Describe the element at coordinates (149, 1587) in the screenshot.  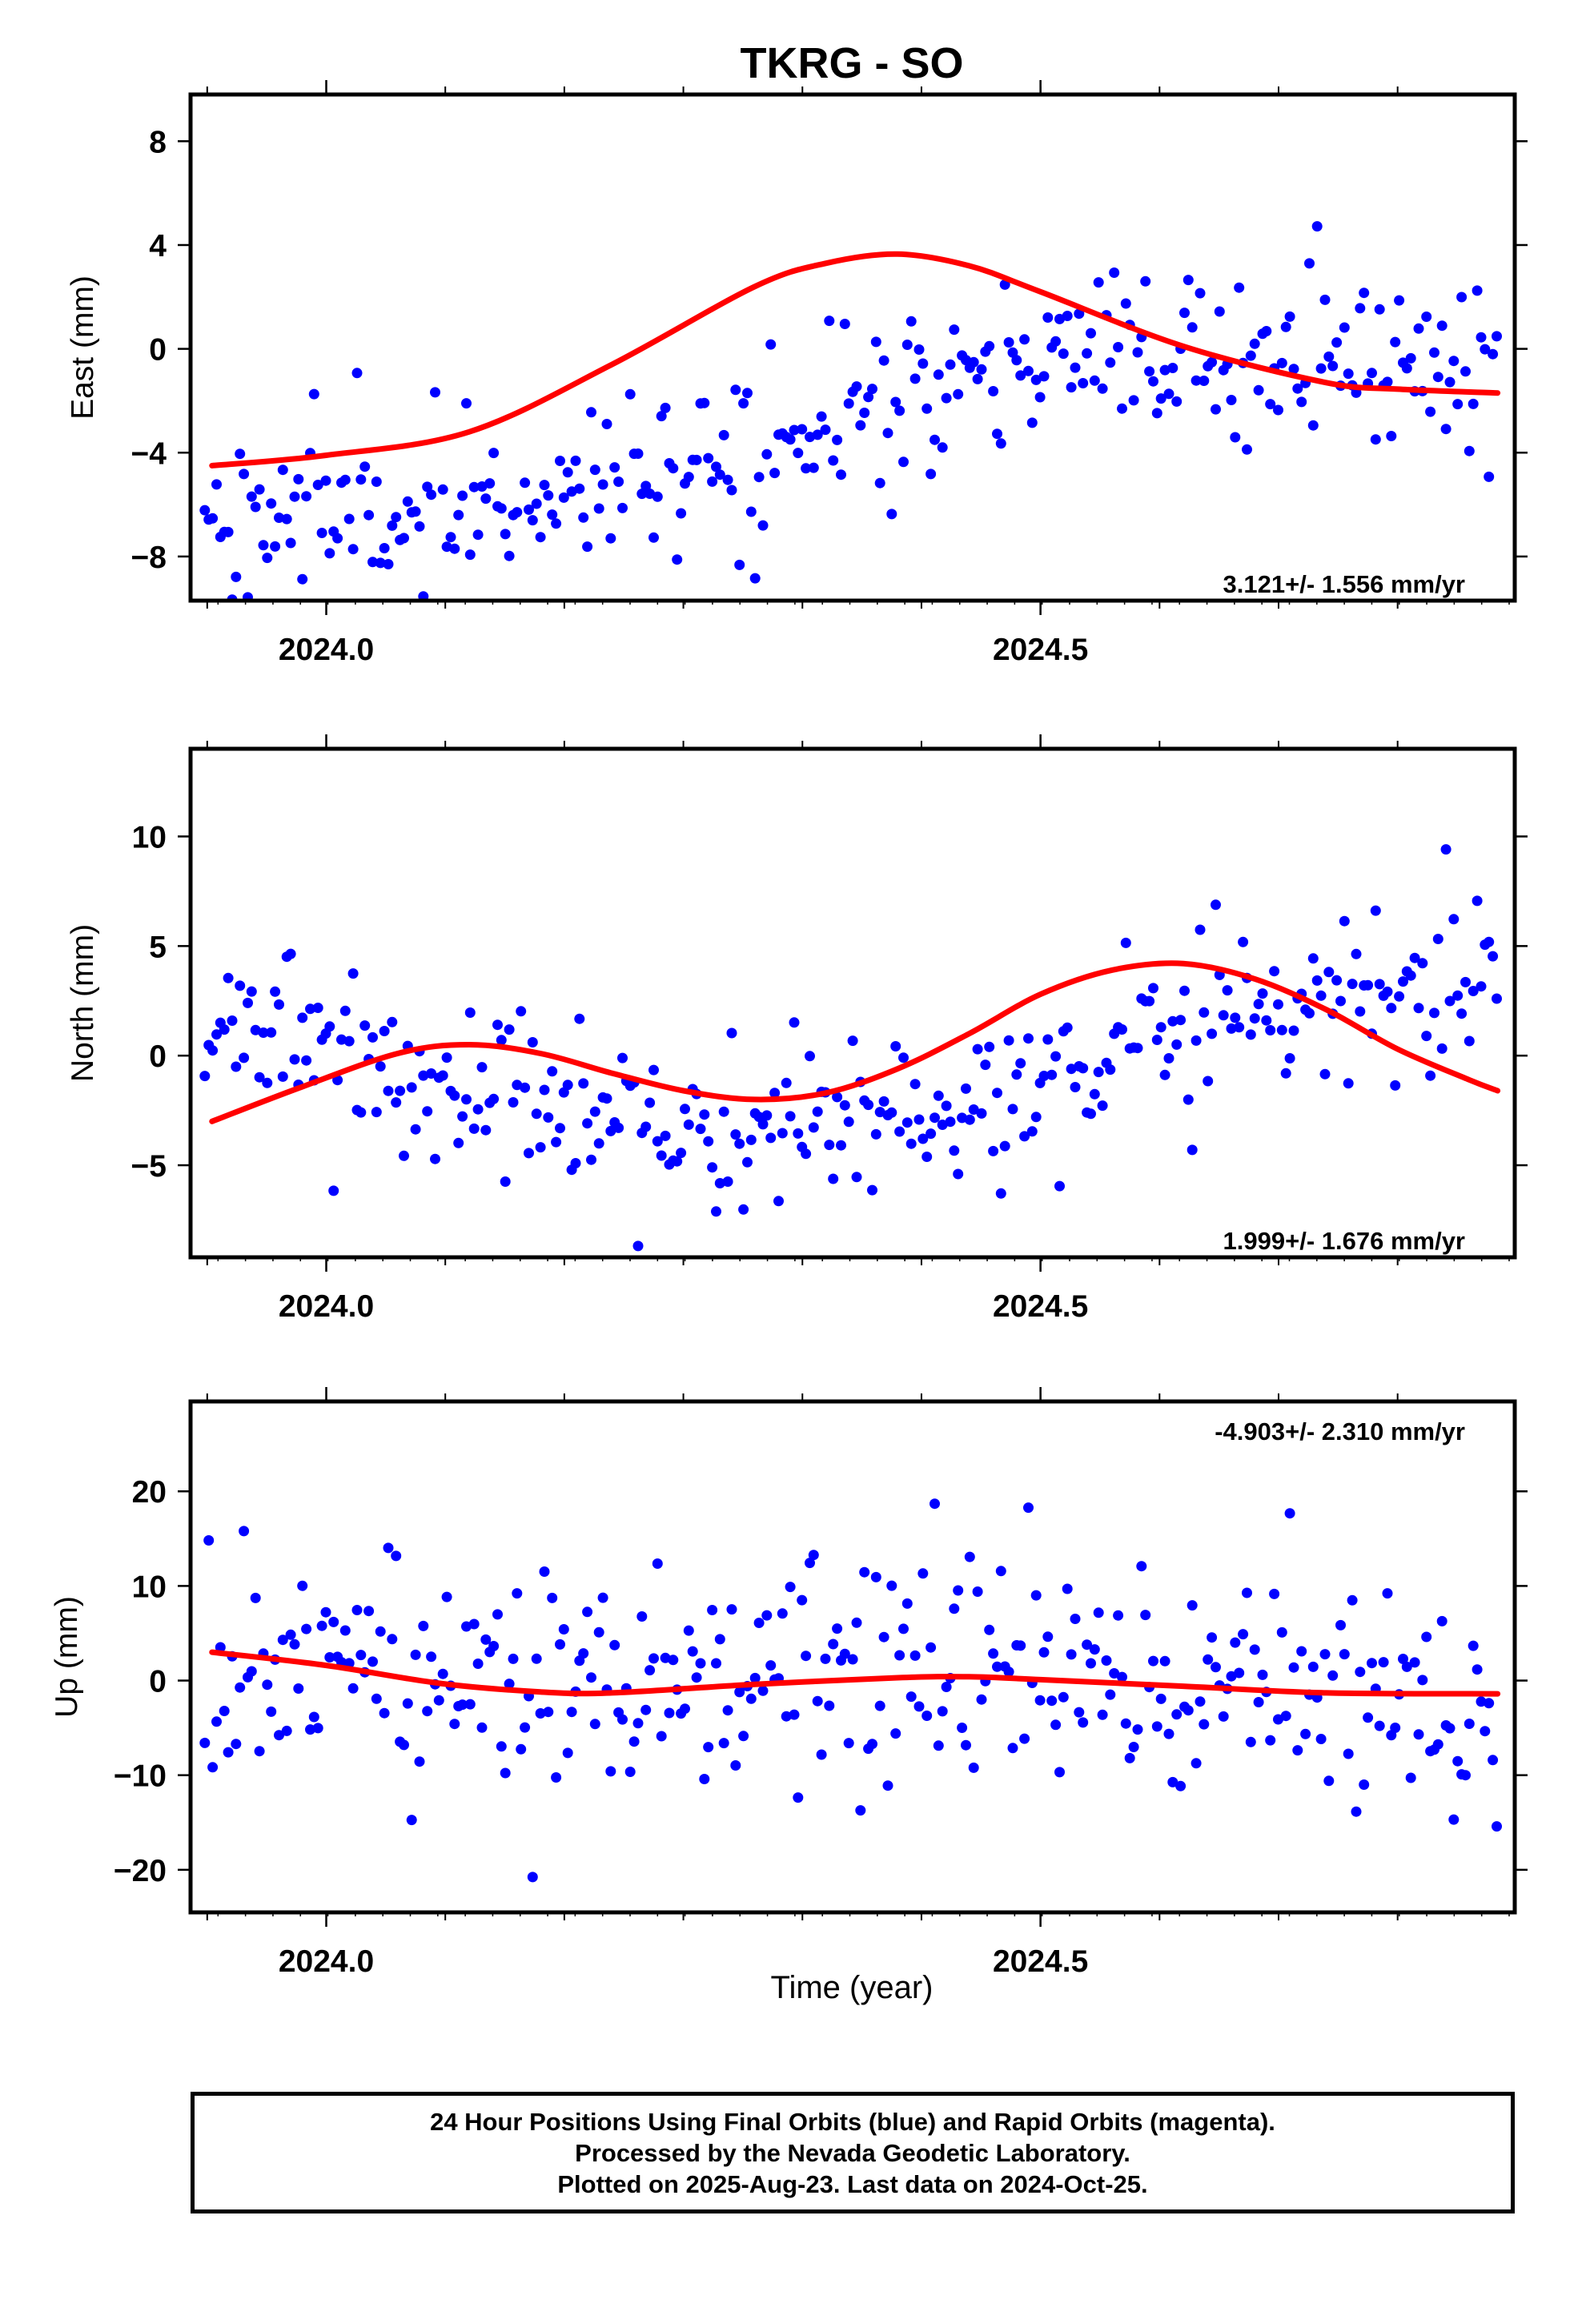
I see `y-tick-label: 10` at that location.